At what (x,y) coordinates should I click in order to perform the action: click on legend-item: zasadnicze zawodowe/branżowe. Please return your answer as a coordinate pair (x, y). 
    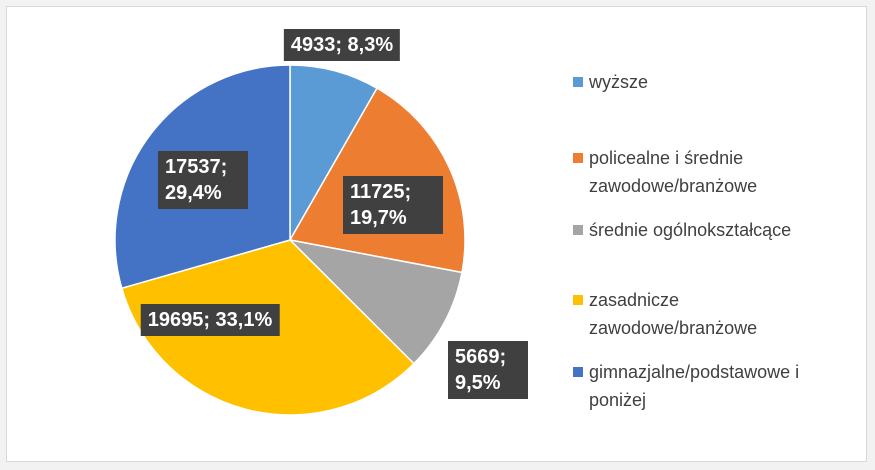
    Looking at the image, I should click on (704, 314).